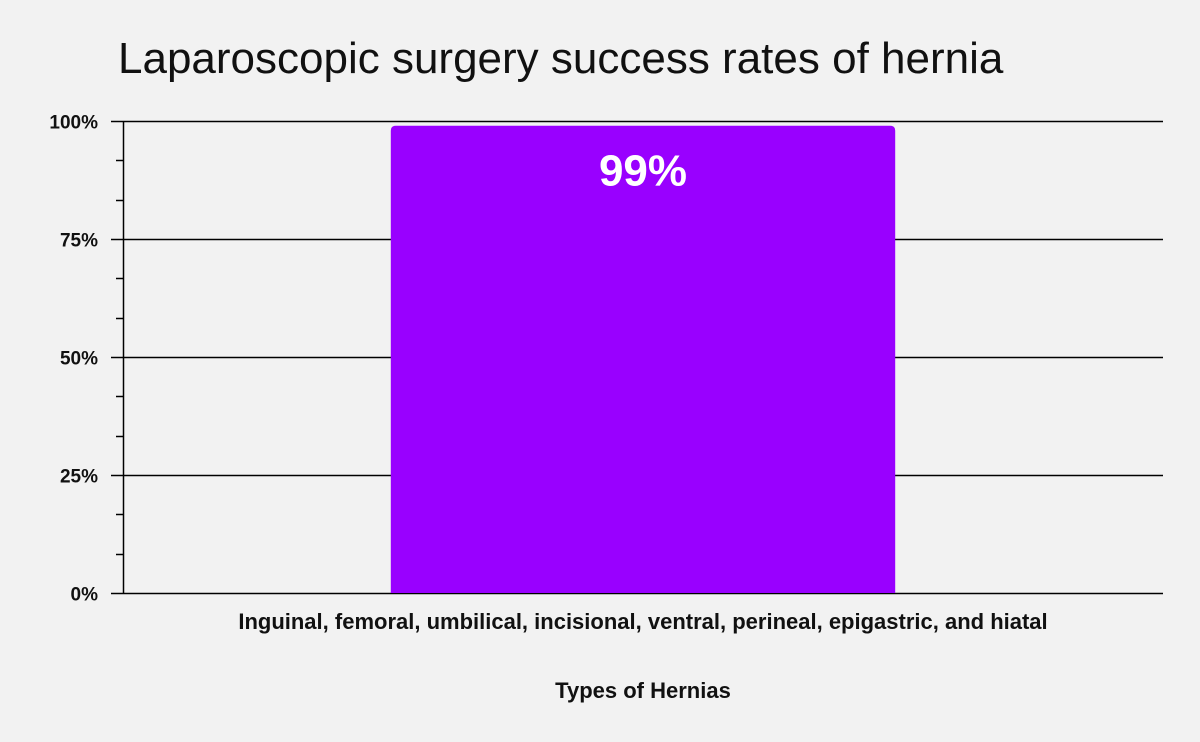 This screenshot has width=1200, height=742. Describe the element at coordinates (79, 241) in the screenshot. I see `y-tick-label: 75%` at that location.